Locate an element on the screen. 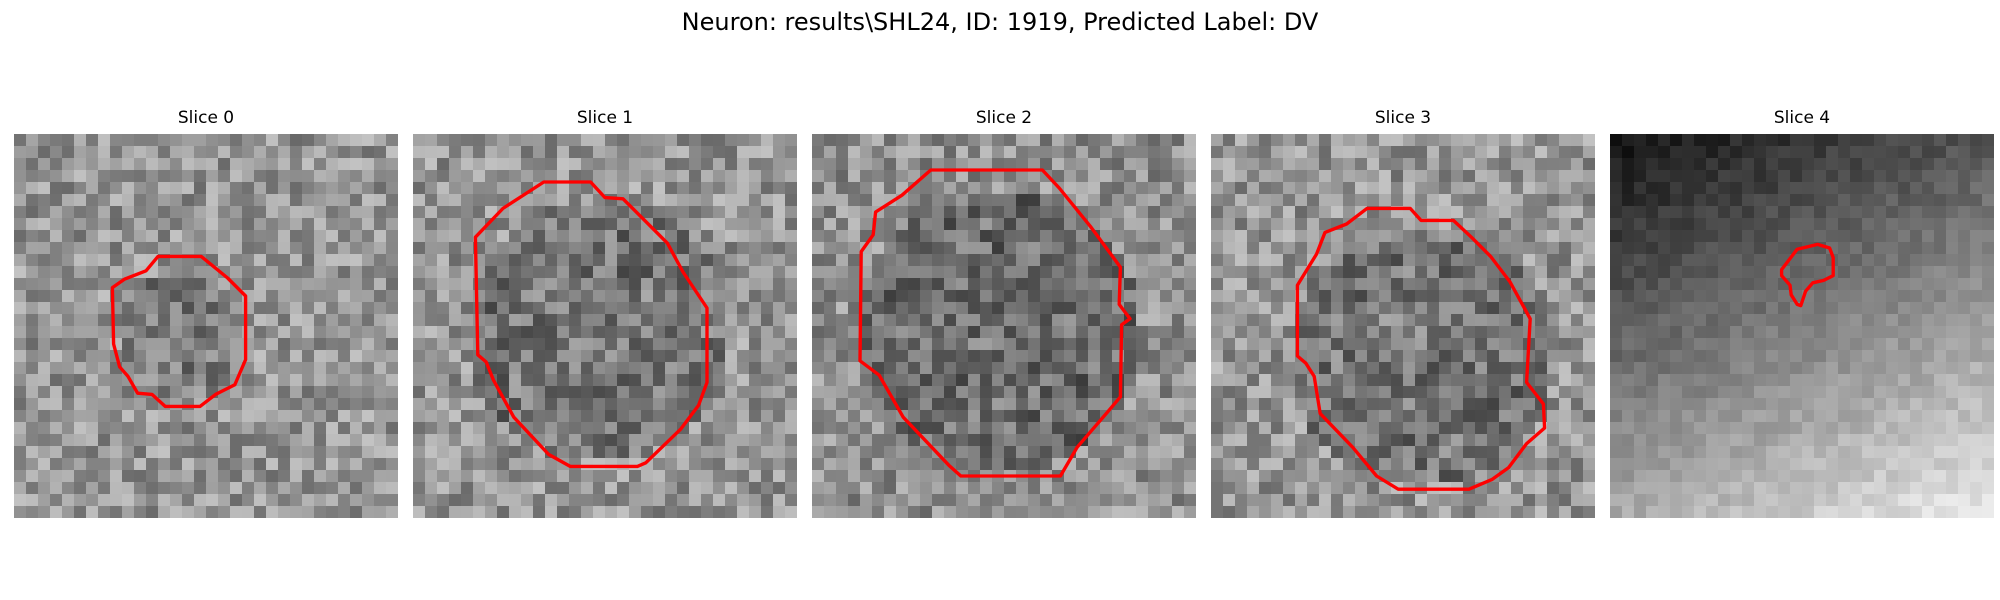 The height and width of the screenshot is (600, 2000). slice-panel-4: Slice 4 is located at coordinates (1802, 315).